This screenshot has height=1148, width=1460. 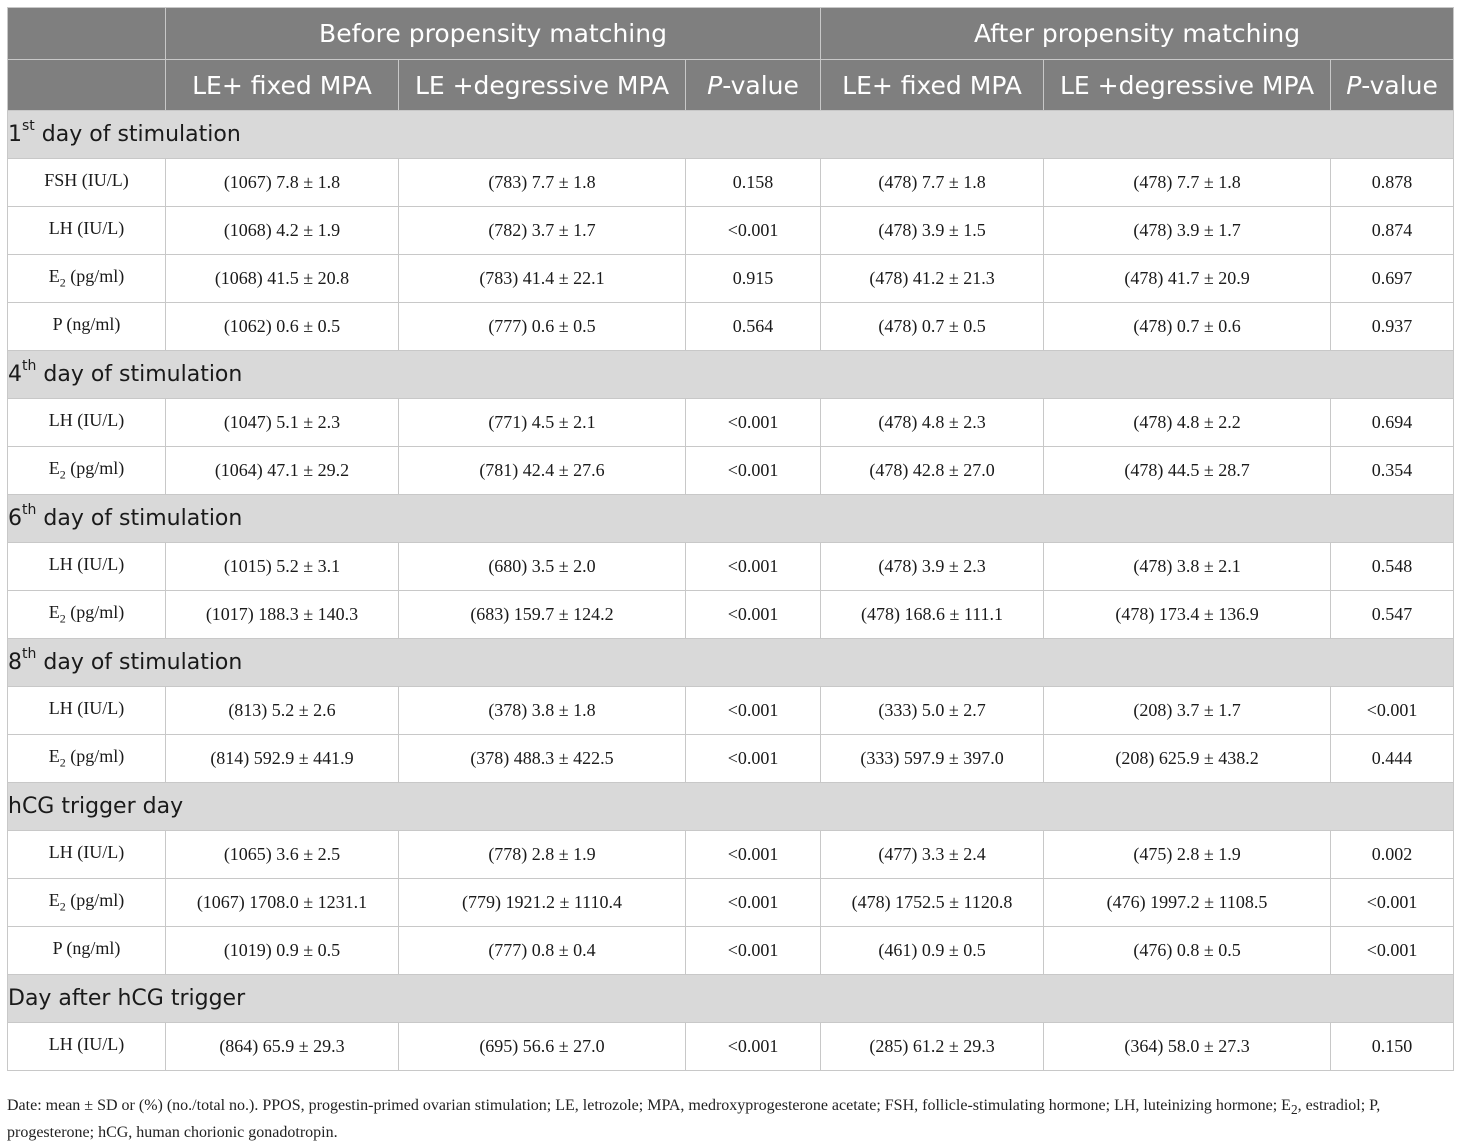 What do you see at coordinates (1187, 758) in the screenshot?
I see `cell-after-degressive: (208) 625.9 ± 438.2` at bounding box center [1187, 758].